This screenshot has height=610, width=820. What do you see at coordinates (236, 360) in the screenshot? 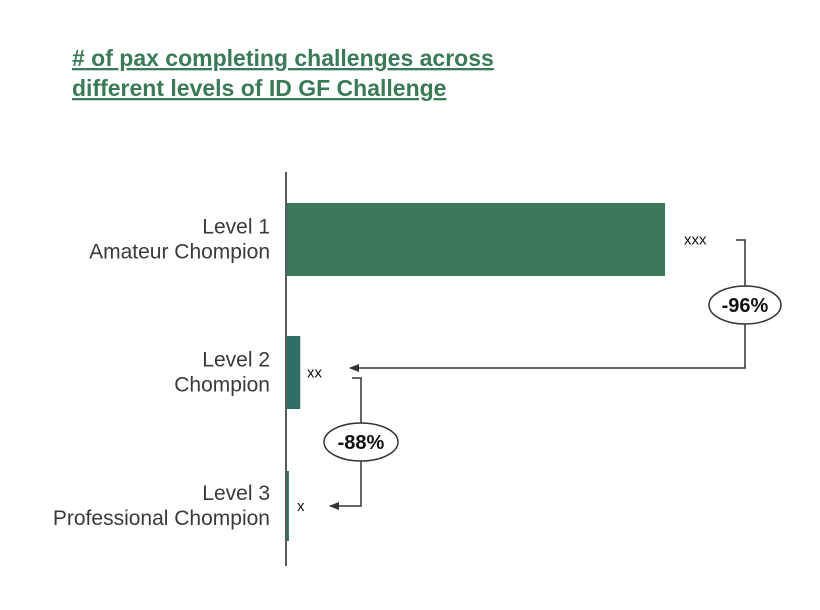
I see `category-label-line: Level 2` at bounding box center [236, 360].